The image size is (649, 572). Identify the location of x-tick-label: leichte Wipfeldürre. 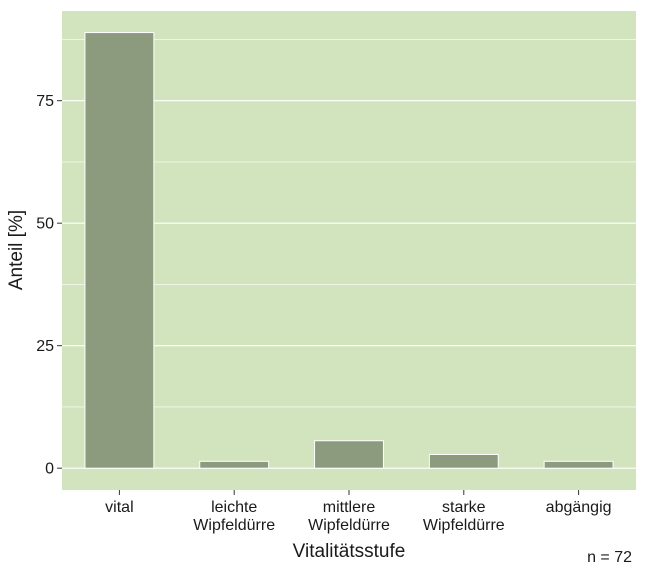
(234, 516).